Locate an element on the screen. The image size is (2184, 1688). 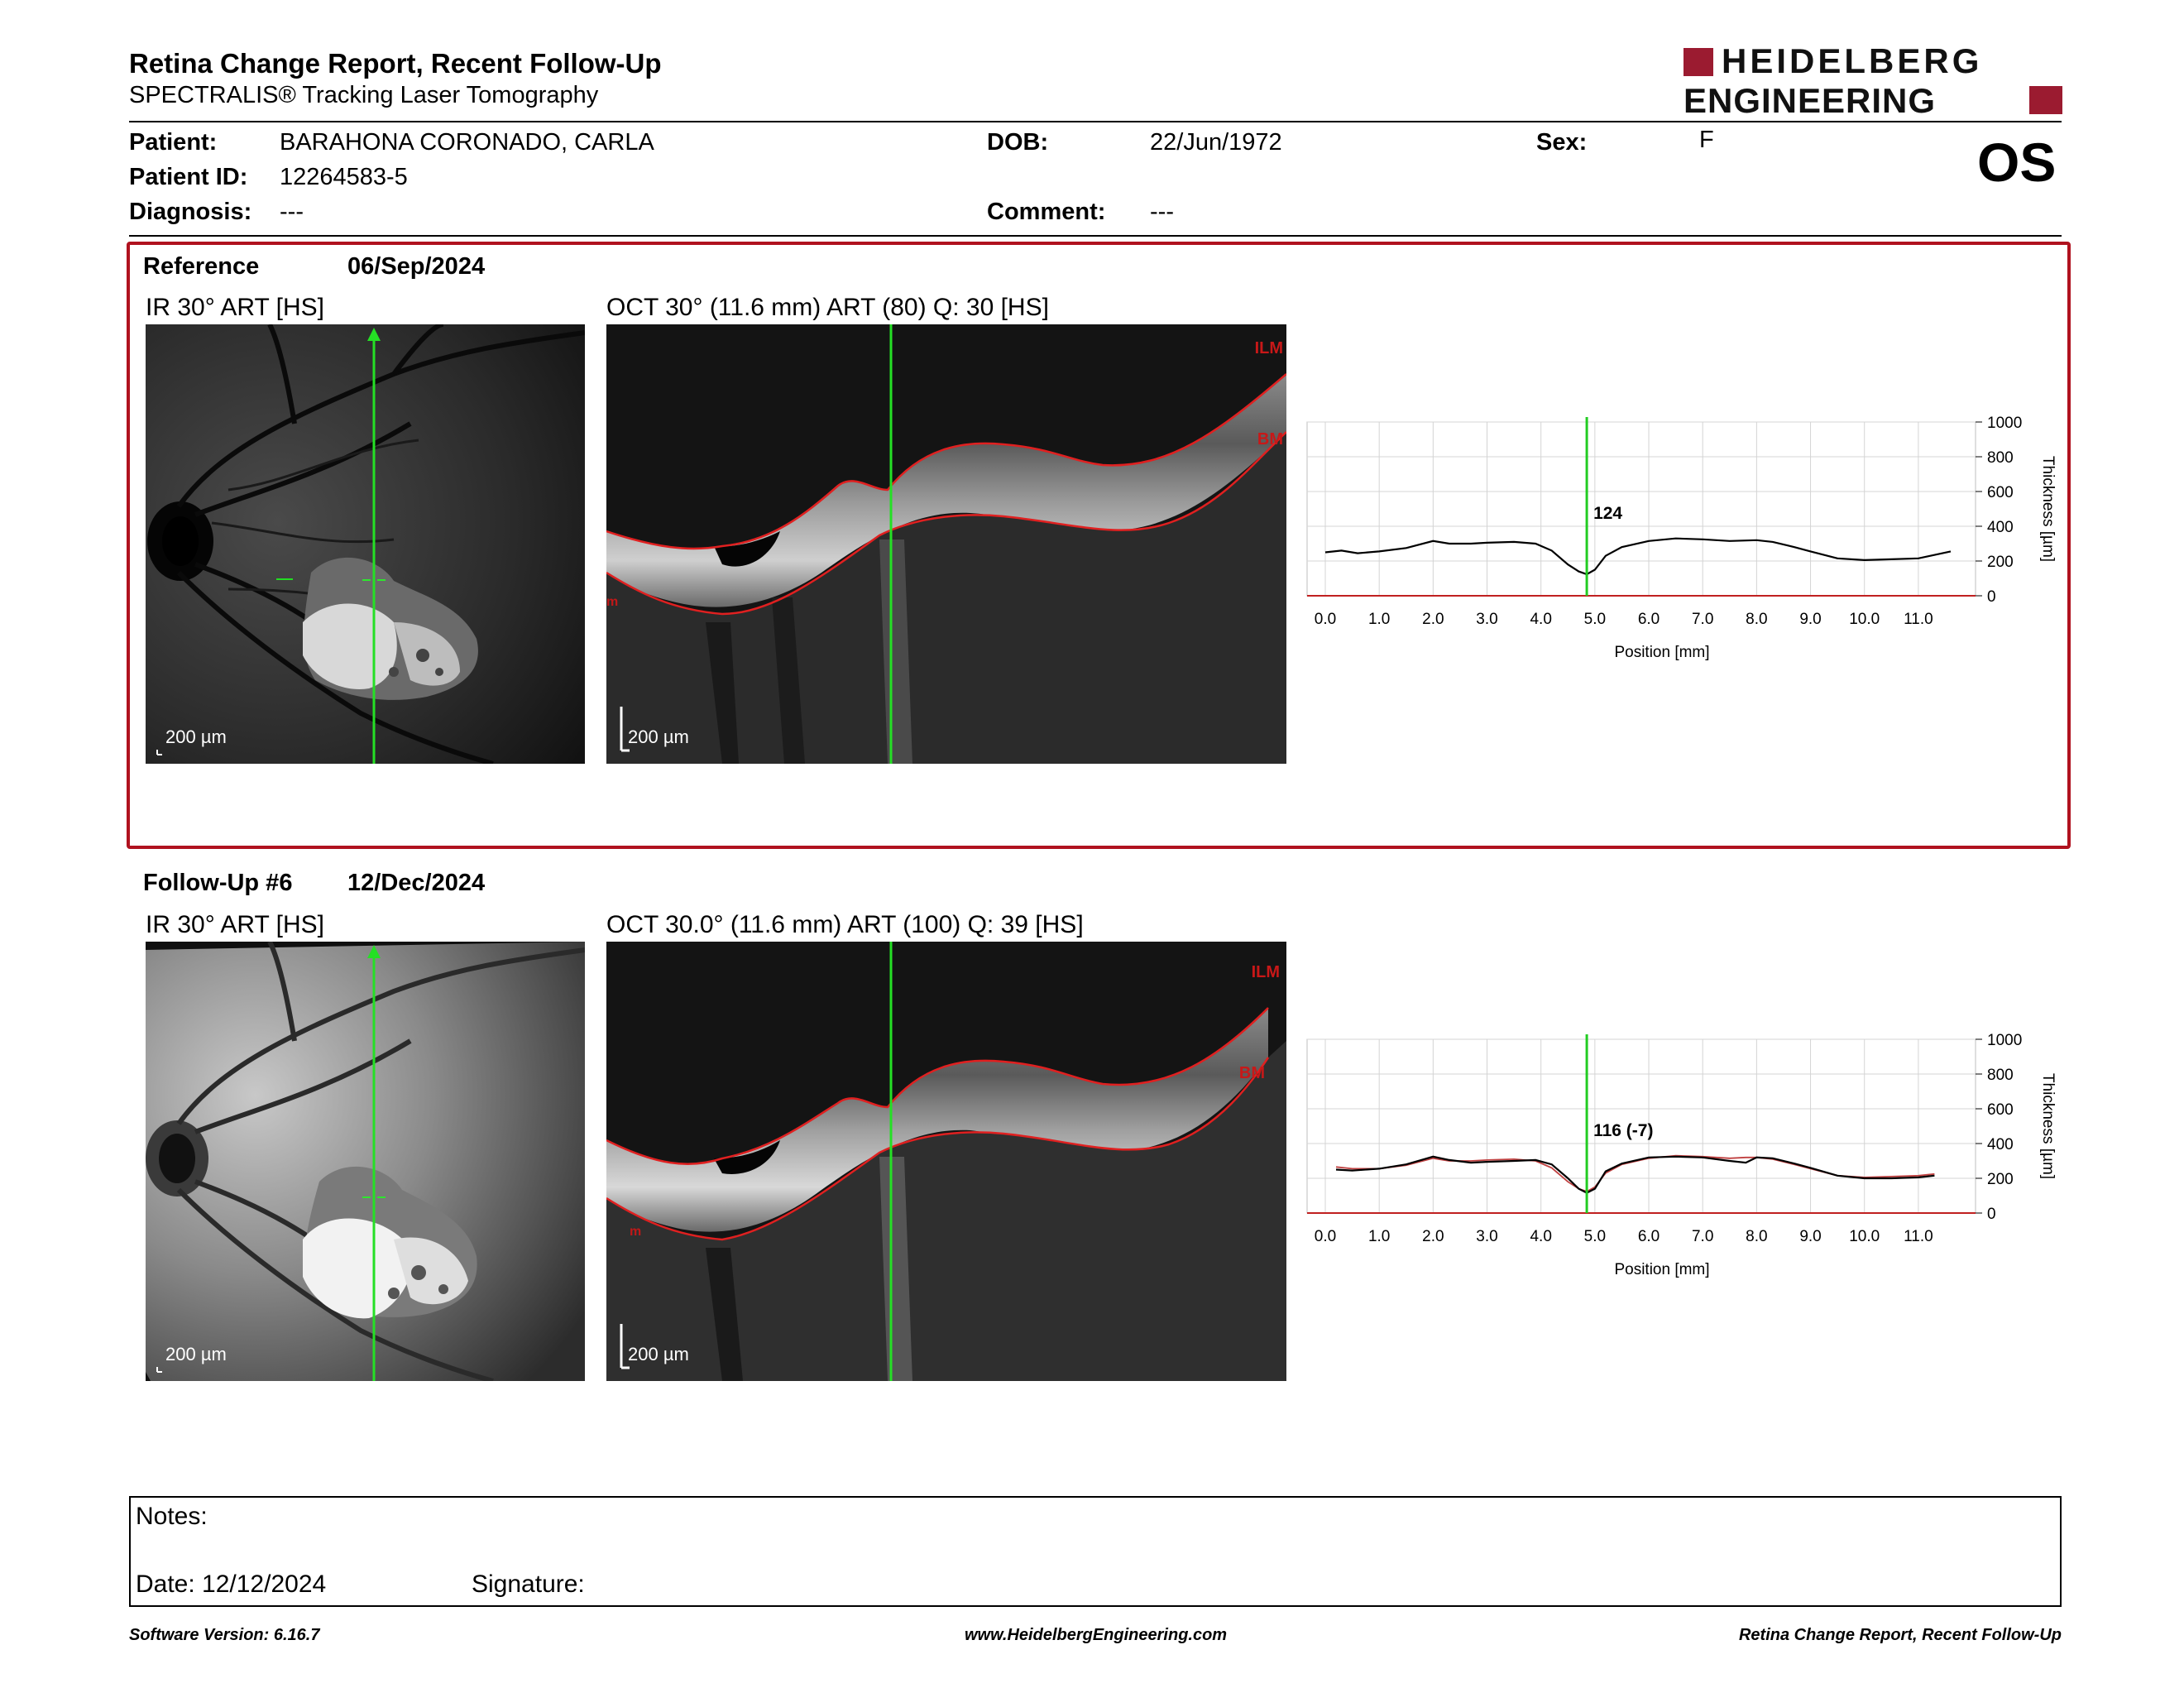
reference-bm-label: BM is located at coordinates (1270, 439).